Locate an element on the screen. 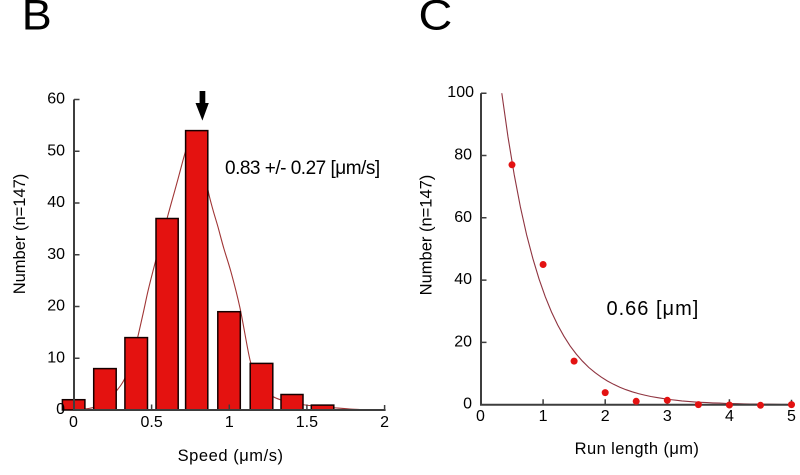 This screenshot has width=800, height=475. svg-text: Speed (μm/s) is located at coordinates (231, 456).